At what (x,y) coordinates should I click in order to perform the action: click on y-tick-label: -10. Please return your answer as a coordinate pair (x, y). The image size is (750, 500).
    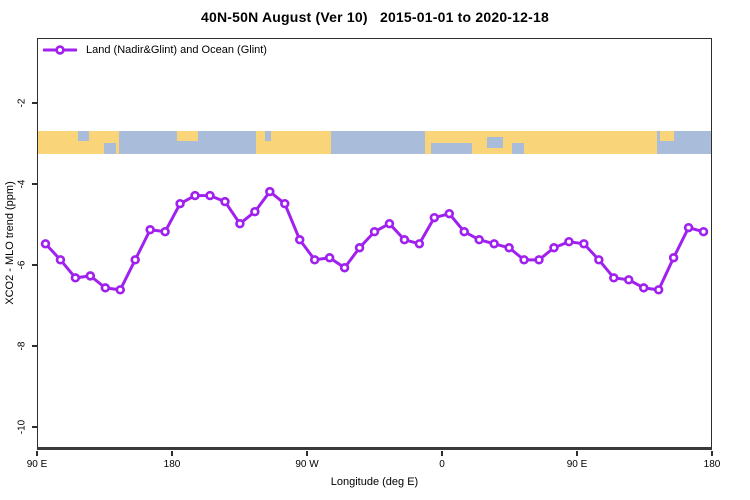
    Looking at the image, I should click on (22, 427).